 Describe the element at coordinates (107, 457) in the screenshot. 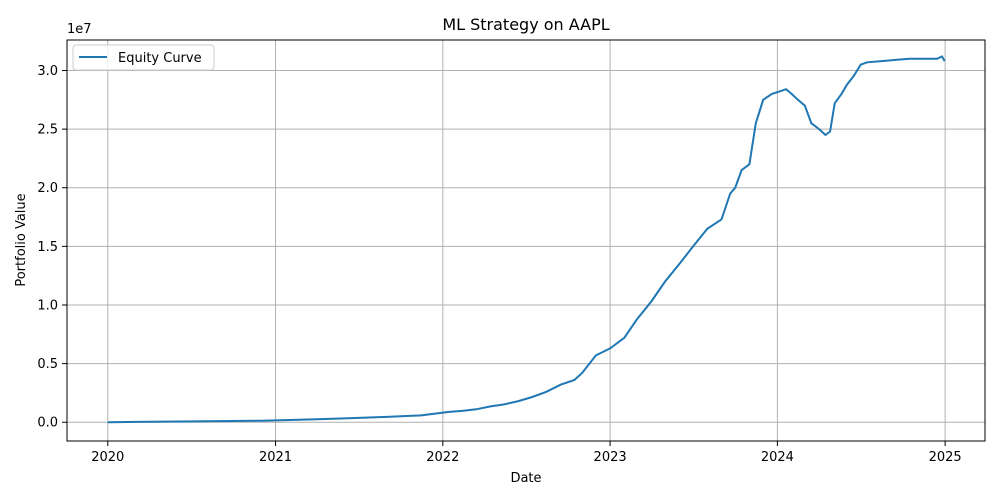

I see `x-tick-label: 2020` at that location.